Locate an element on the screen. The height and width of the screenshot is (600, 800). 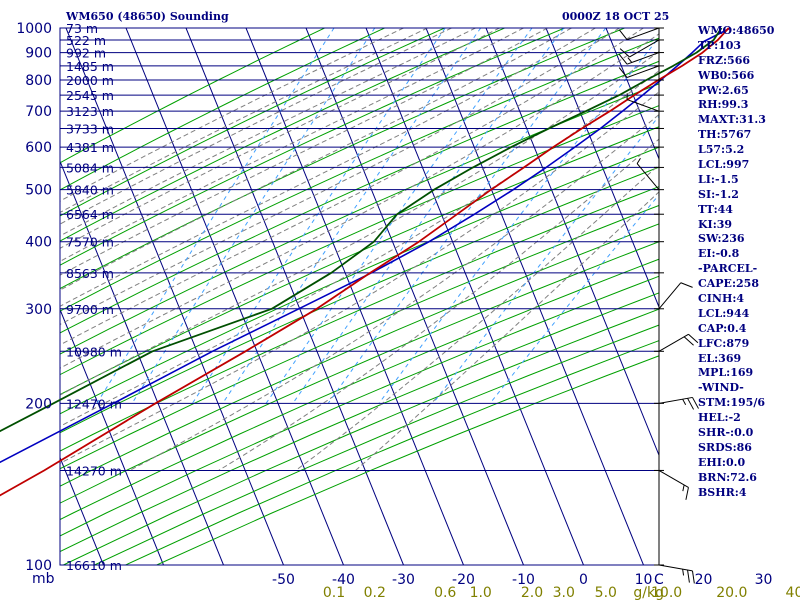
pressure-tick-label: 800 is located at coordinates (38, 81).